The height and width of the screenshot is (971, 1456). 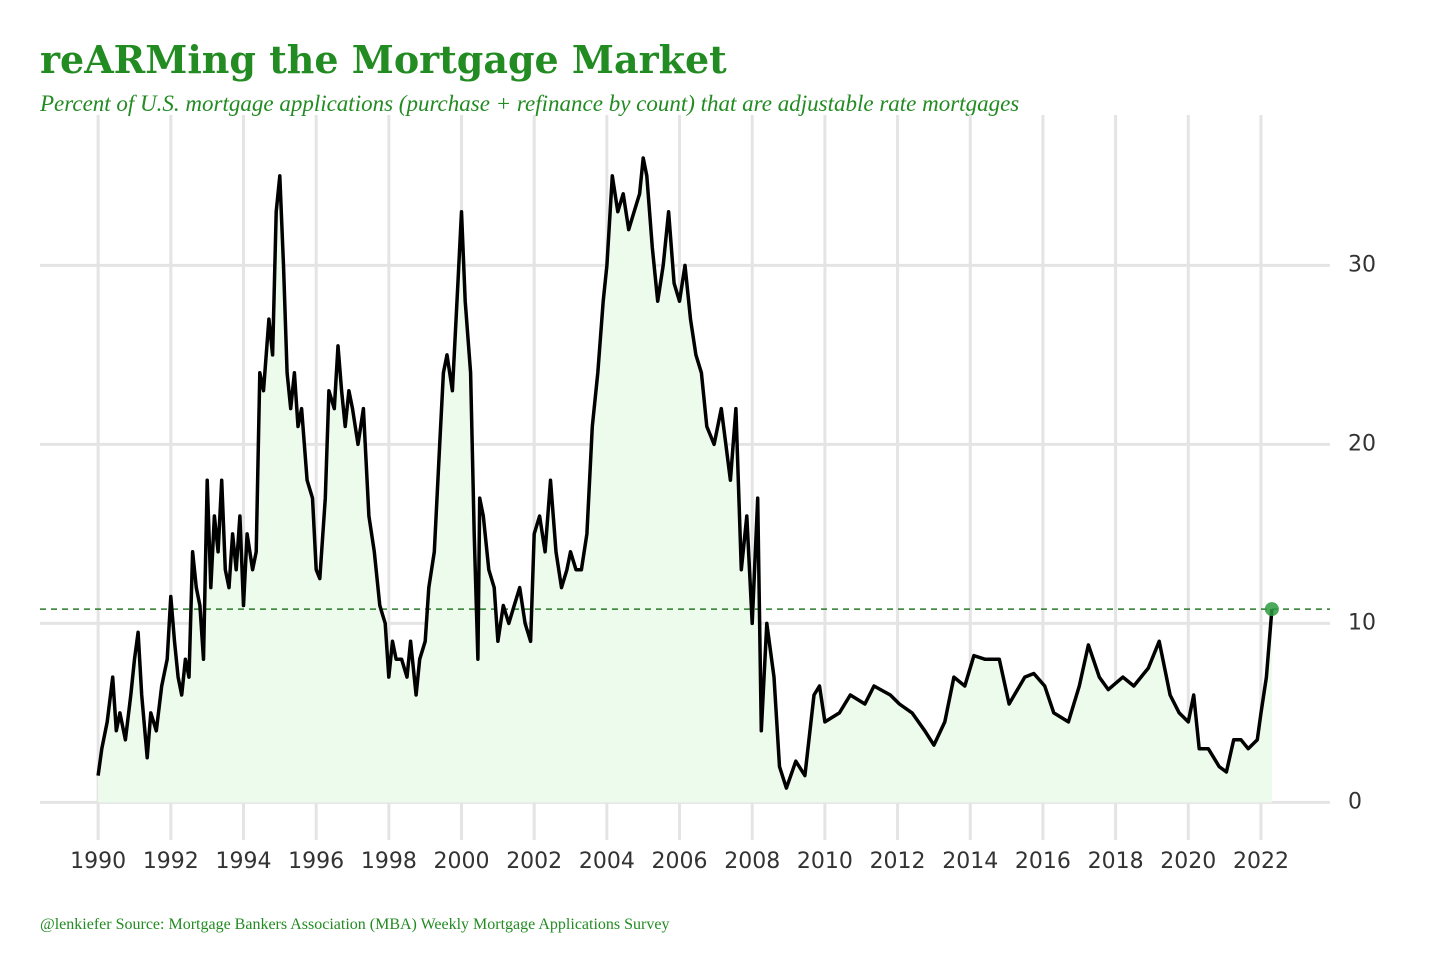 I want to click on x-tick-label: 2022, so click(x=1261, y=861).